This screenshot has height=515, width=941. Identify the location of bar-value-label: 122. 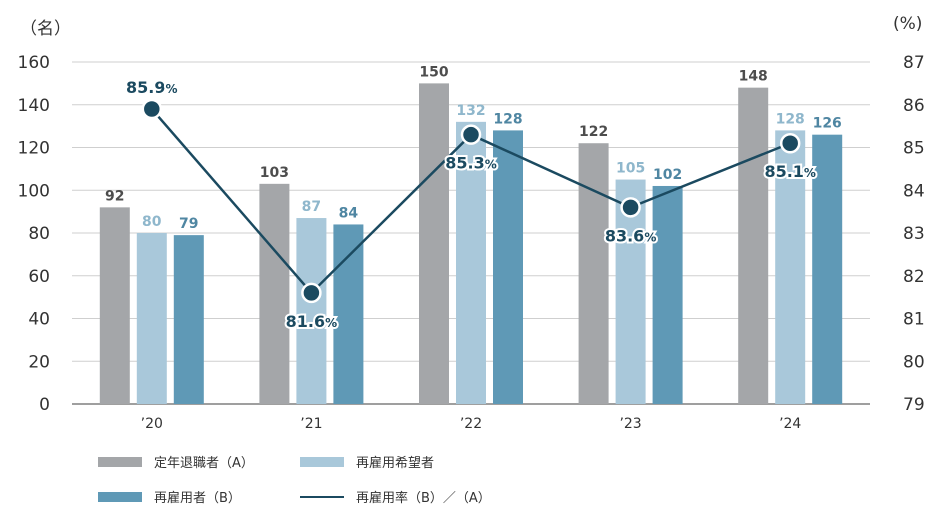
(593, 132).